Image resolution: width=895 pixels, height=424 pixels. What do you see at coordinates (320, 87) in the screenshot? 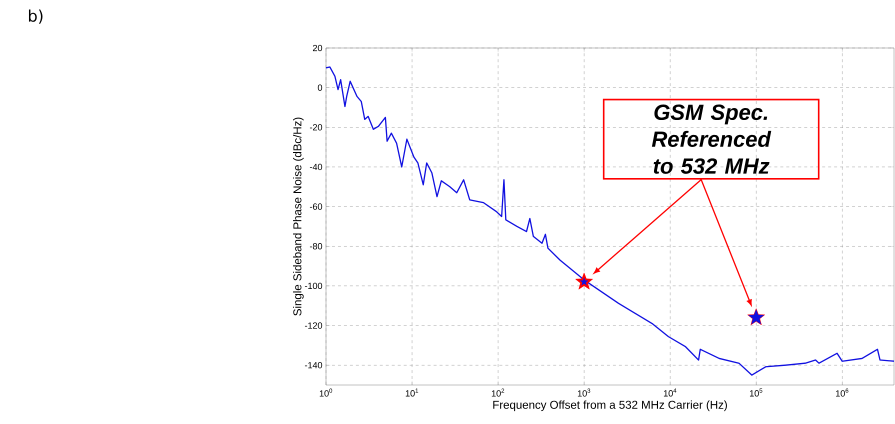
I see `y-tick-label: 0` at bounding box center [320, 87].